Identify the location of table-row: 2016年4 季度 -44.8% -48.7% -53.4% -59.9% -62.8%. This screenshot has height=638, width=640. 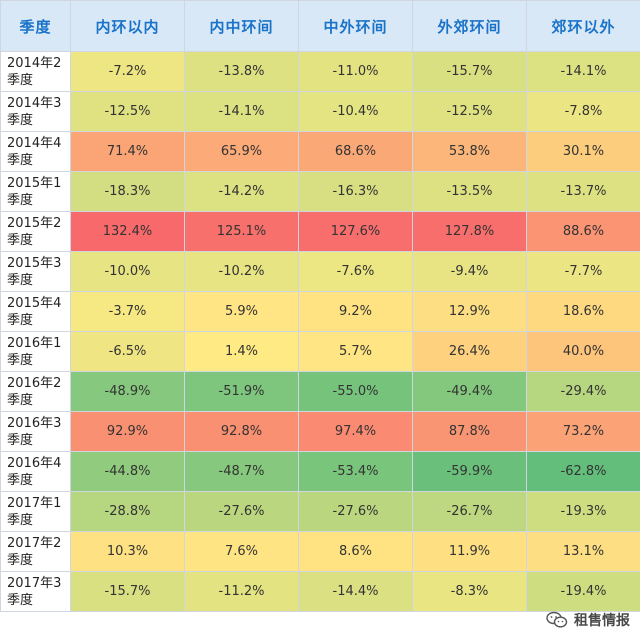
(320, 471).